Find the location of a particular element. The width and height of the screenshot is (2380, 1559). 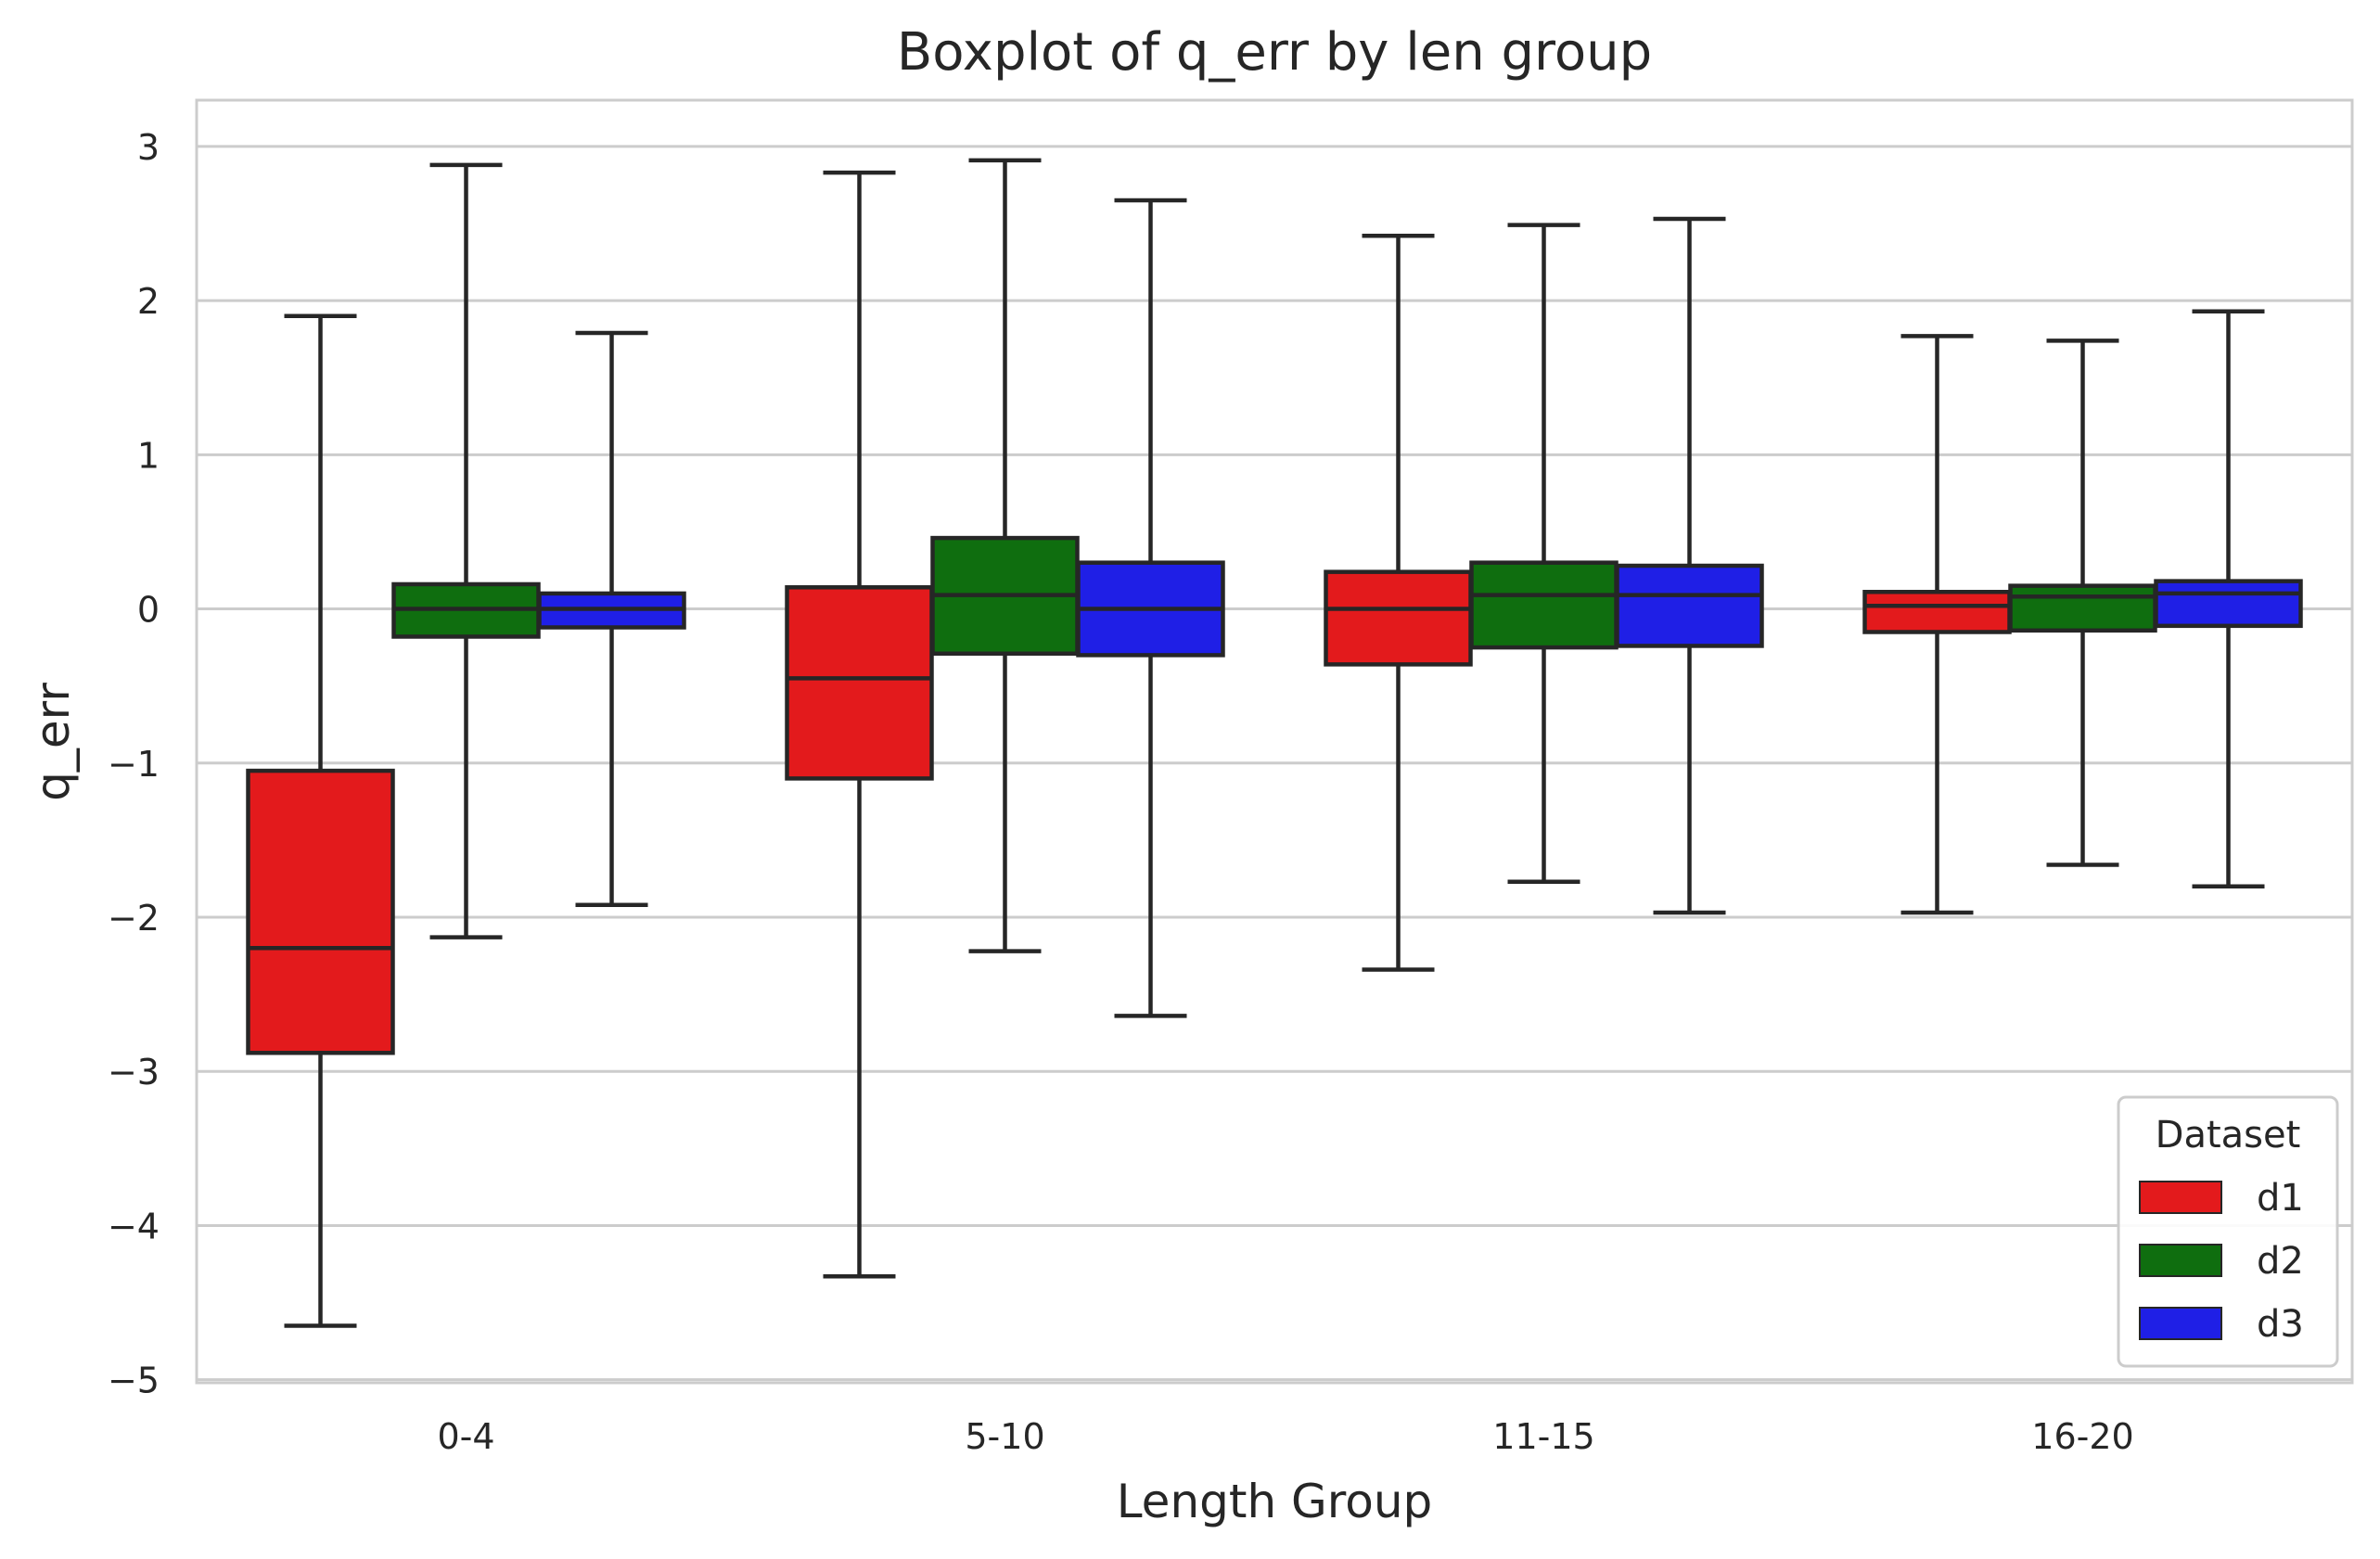

y-tick-label: 3 is located at coordinates (148, 147).